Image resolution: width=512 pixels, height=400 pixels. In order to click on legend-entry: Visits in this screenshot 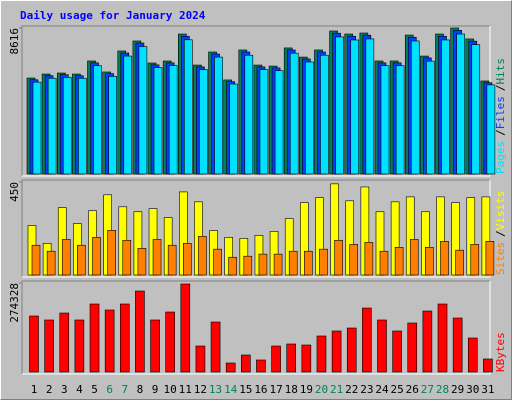, I will do `click(500, 211)`.